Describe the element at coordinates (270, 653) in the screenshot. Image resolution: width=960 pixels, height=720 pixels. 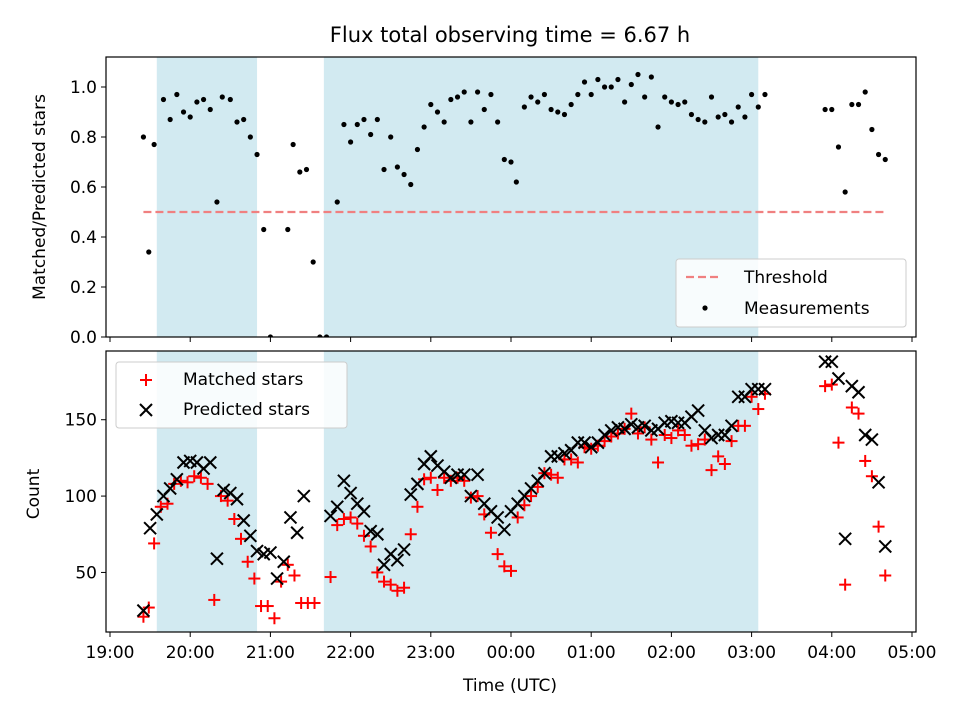
I see `x-tick-label: 21:00` at that location.